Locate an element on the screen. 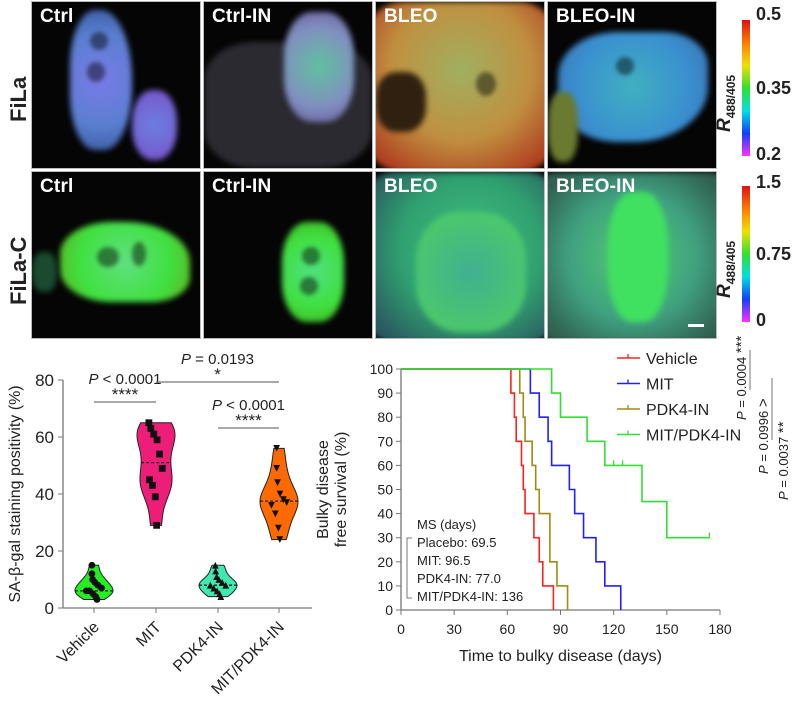 This screenshot has height=703, width=799. median-survival-entry: Placebo: 69.5 is located at coordinates (457, 542).